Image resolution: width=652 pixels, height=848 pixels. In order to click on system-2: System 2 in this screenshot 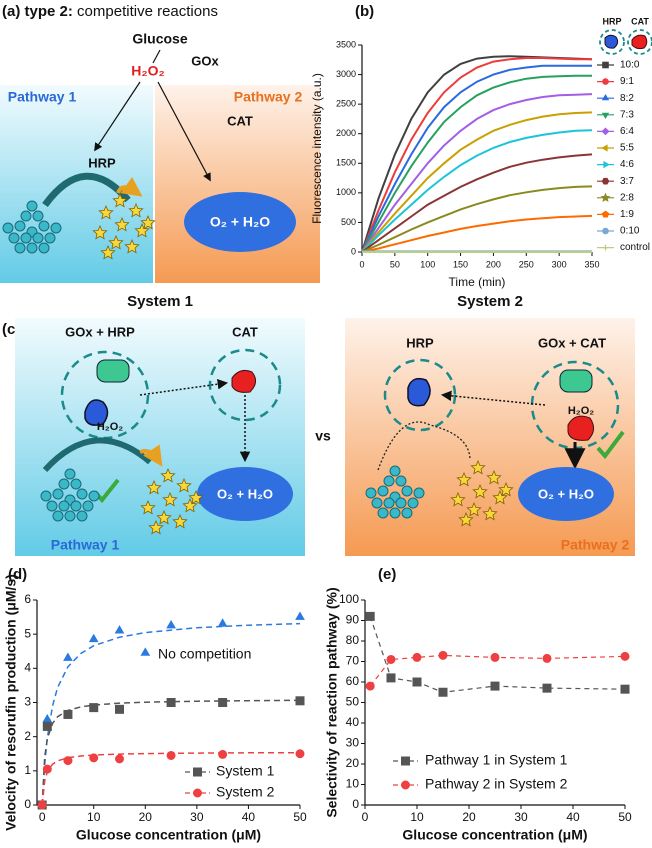, I will do `click(490, 301)`.